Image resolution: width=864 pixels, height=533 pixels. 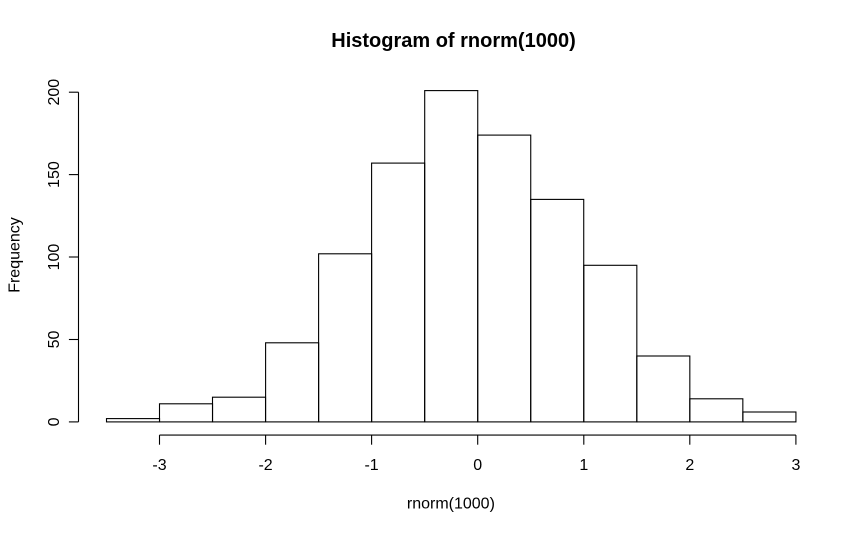 I want to click on svg-text: 200, so click(x=54, y=92).